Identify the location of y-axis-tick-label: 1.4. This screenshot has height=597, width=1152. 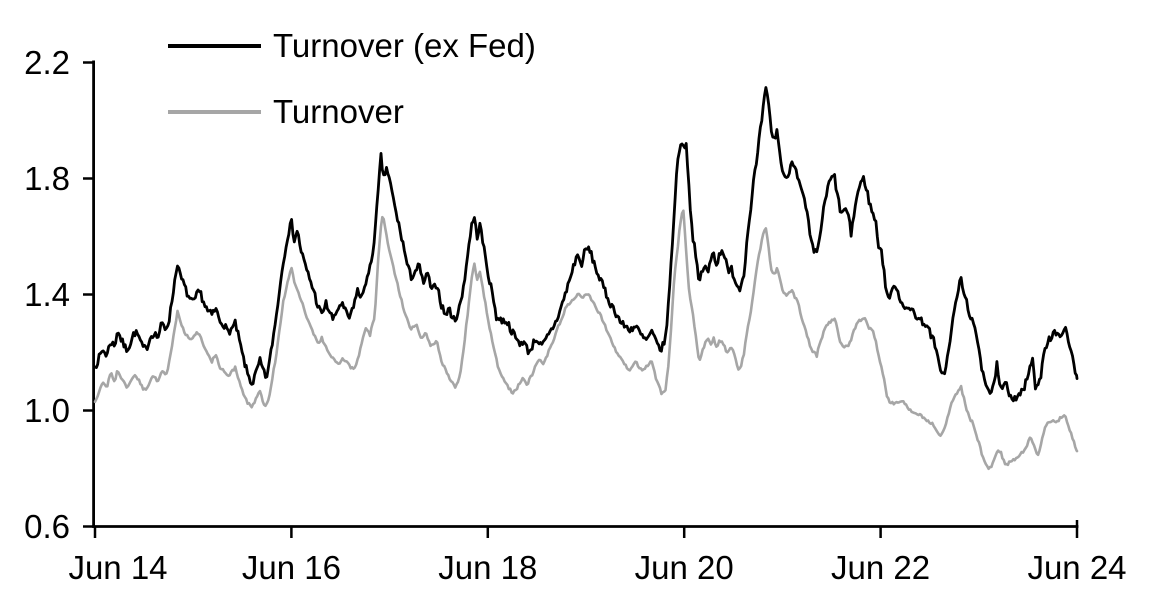
(47, 294).